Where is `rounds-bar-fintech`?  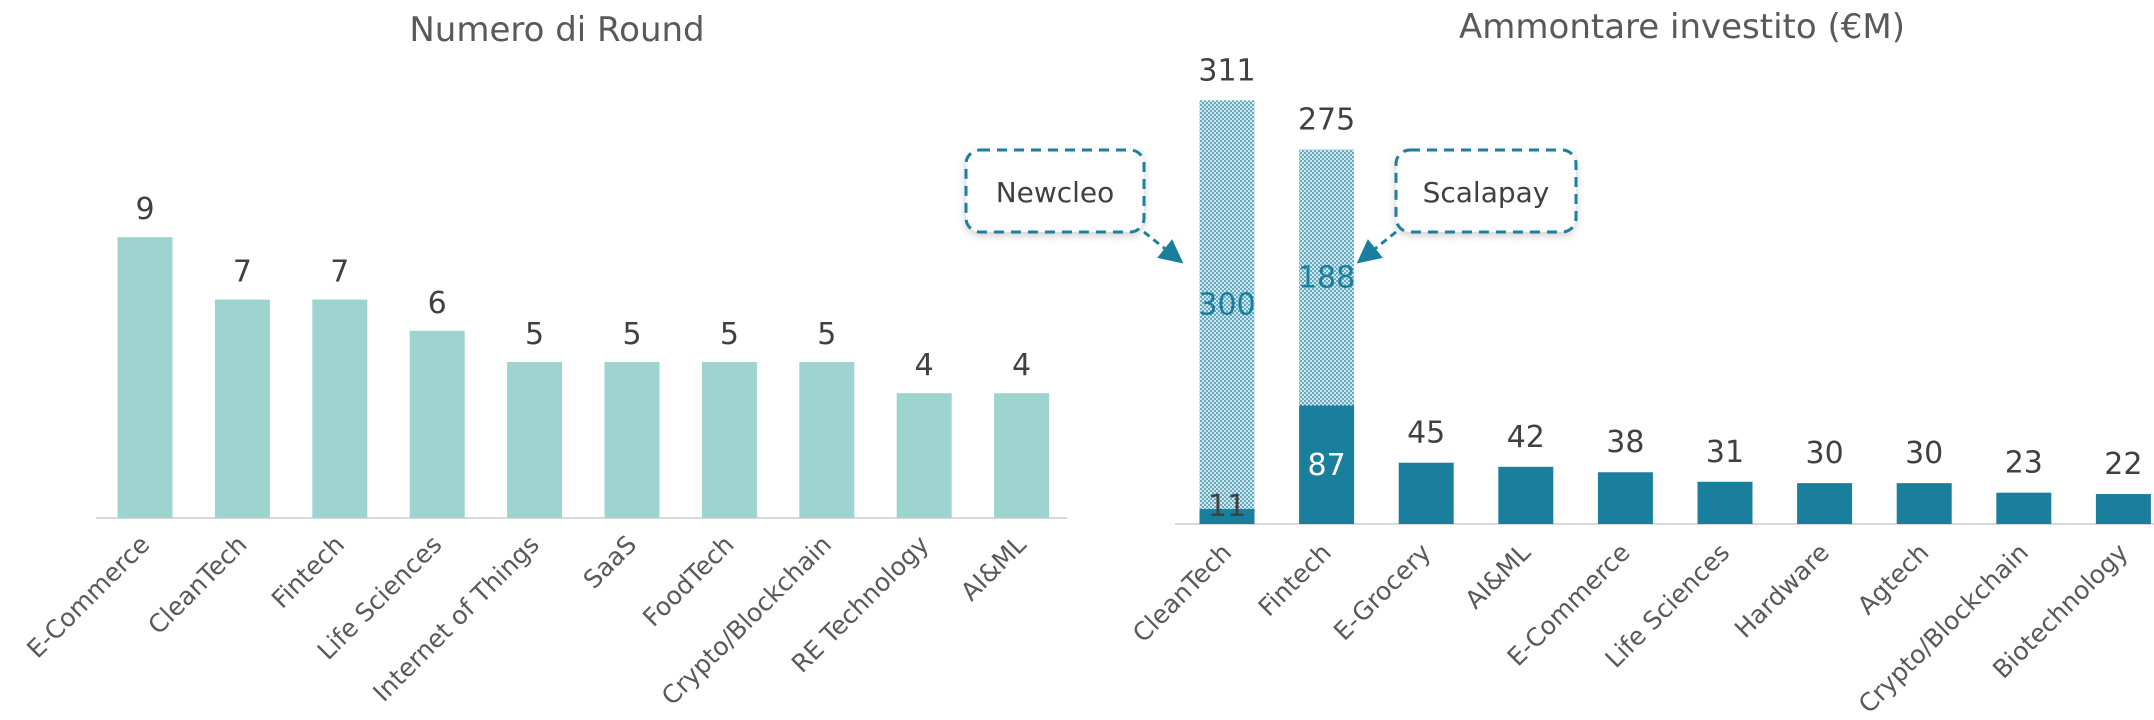 rounds-bar-fintech is located at coordinates (340, 408).